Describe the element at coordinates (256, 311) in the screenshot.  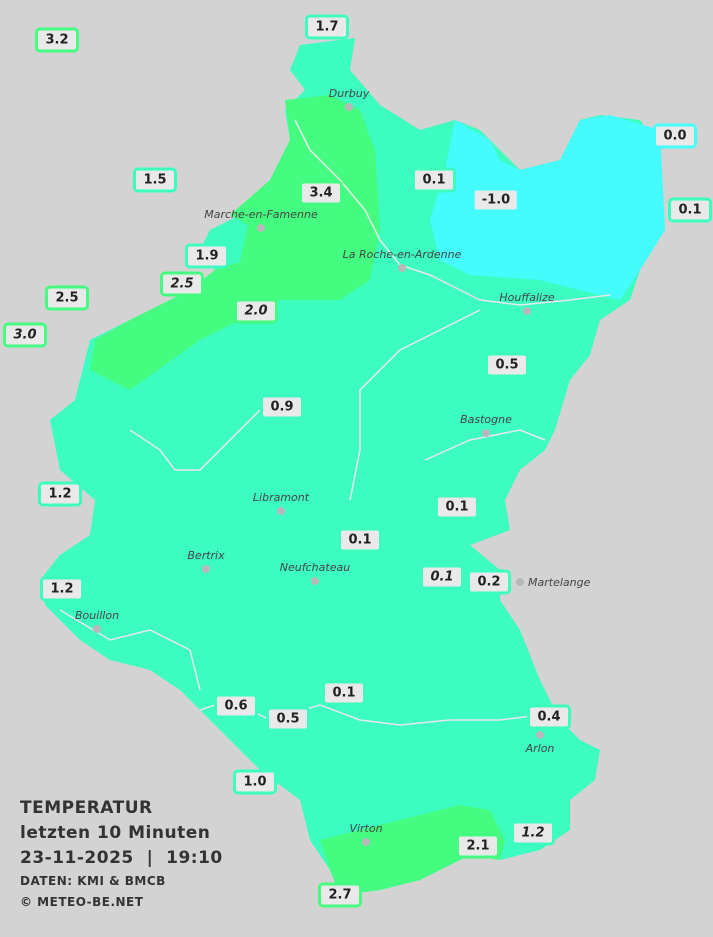
I see `temperature-reading: 2.0` at that location.